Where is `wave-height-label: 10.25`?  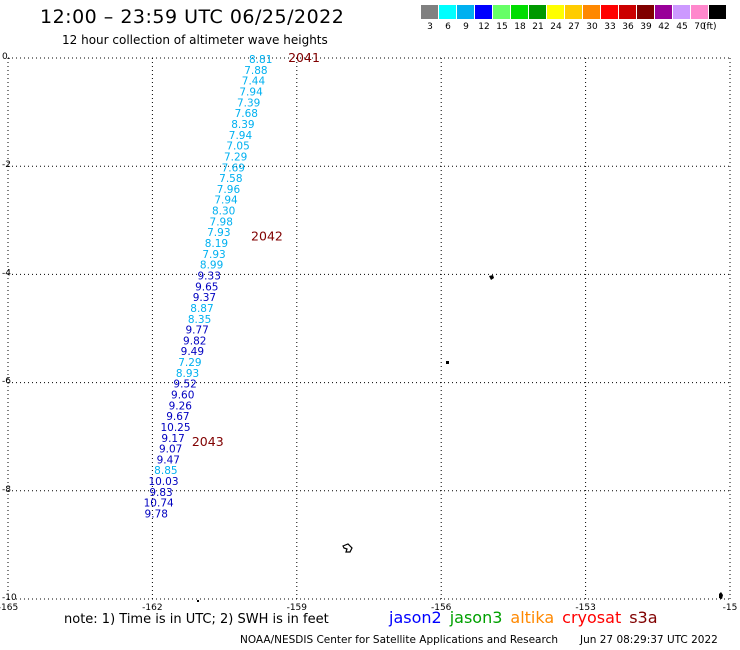 wave-height-label: 10.25 is located at coordinates (175, 428).